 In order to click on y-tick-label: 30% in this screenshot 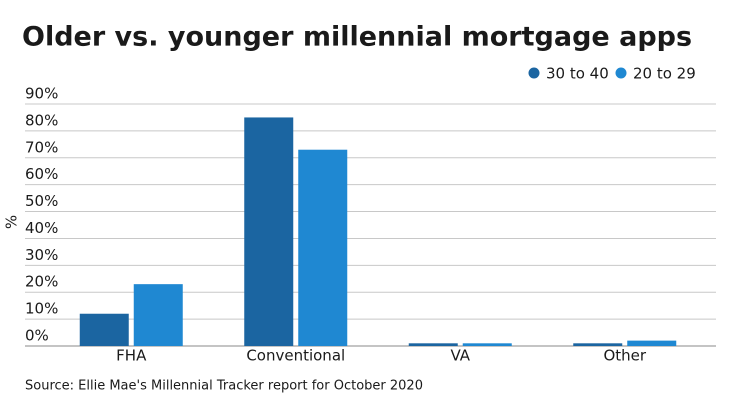, I will do `click(41, 255)`.